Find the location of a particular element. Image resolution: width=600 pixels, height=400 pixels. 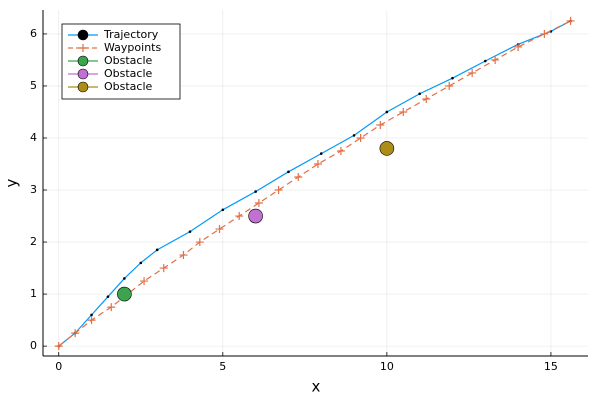

y-tick-label: 4 is located at coordinates (33, 137).